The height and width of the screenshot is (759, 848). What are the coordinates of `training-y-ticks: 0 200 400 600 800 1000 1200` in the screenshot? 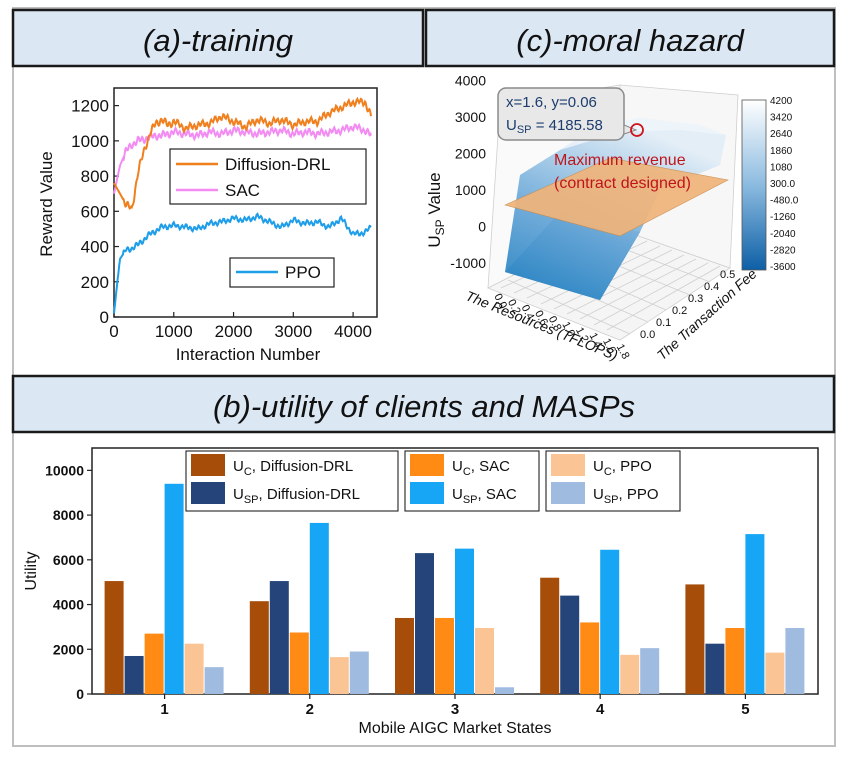 It's located at (95, 212).